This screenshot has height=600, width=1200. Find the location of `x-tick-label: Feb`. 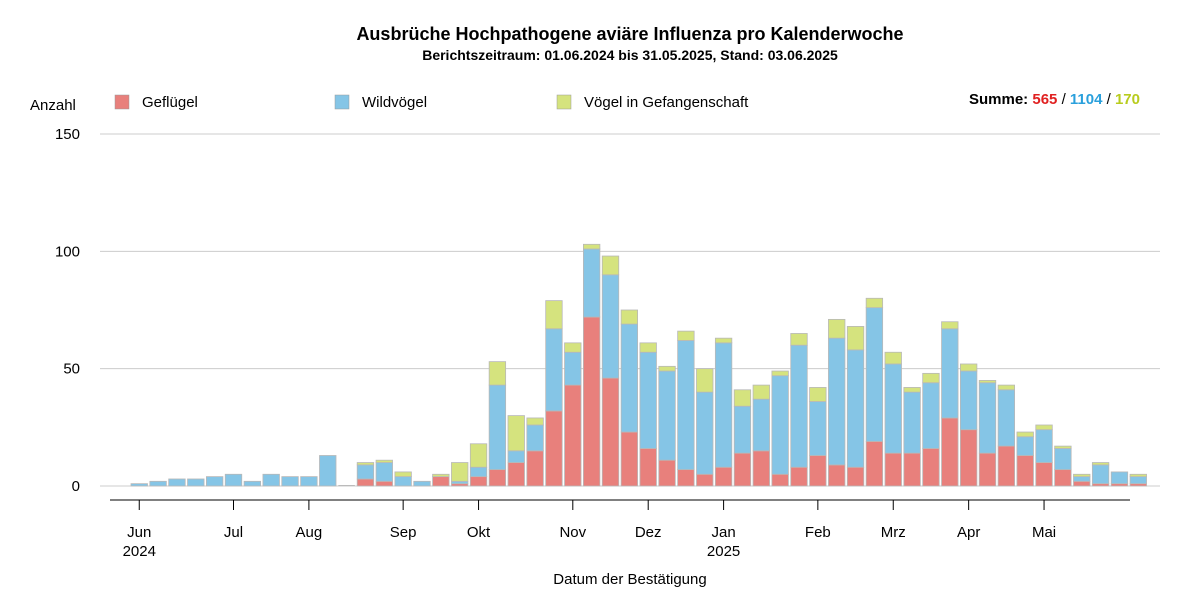

x-tick-label: Feb is located at coordinates (818, 532).